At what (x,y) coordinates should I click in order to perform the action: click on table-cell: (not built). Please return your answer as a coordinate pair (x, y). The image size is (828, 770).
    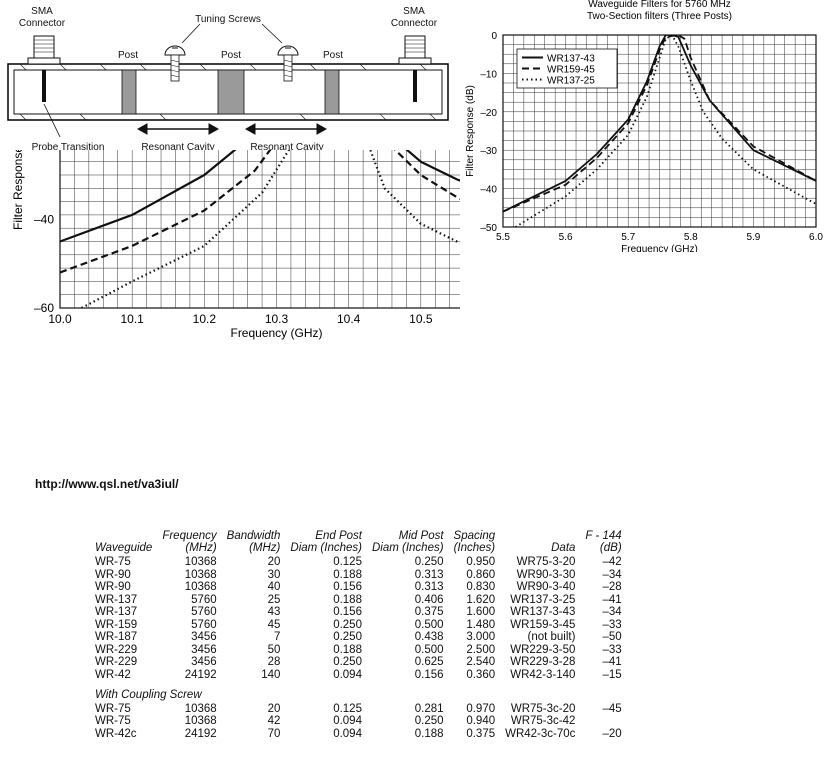
    Looking at the image, I should click on (551, 637).